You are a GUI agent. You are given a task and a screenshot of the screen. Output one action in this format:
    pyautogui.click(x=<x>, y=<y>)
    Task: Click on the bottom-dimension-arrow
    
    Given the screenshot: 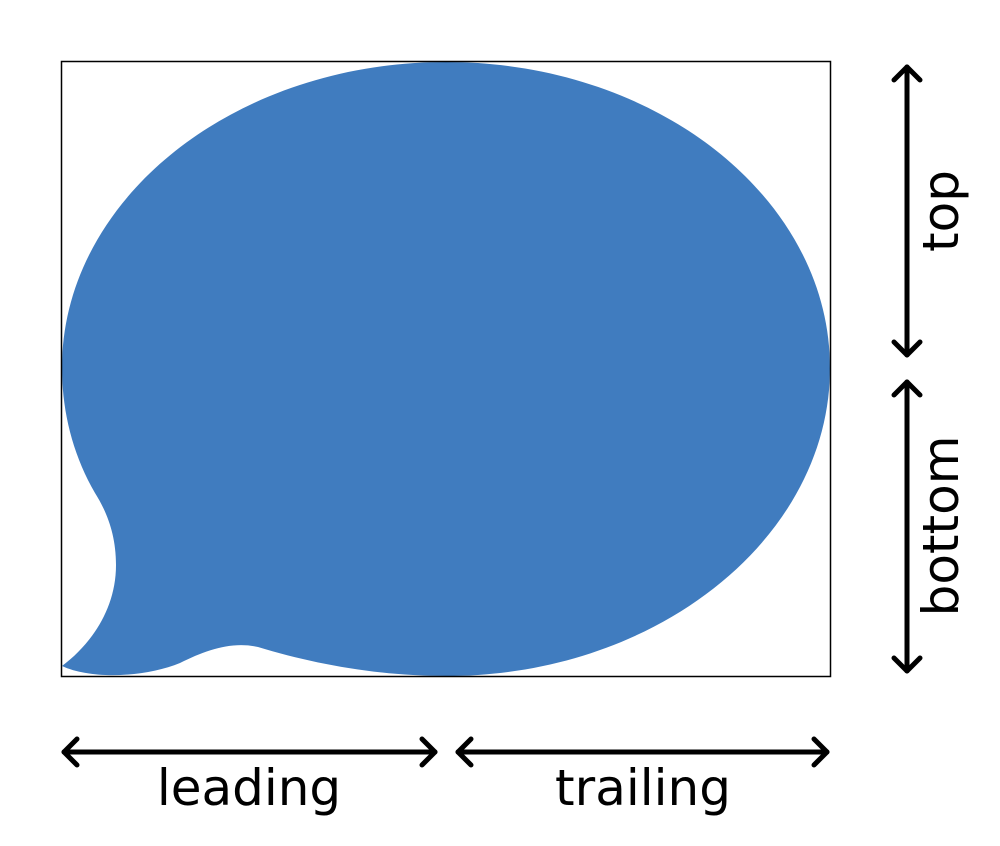 What is the action you would take?
    pyautogui.click(x=907, y=526)
    